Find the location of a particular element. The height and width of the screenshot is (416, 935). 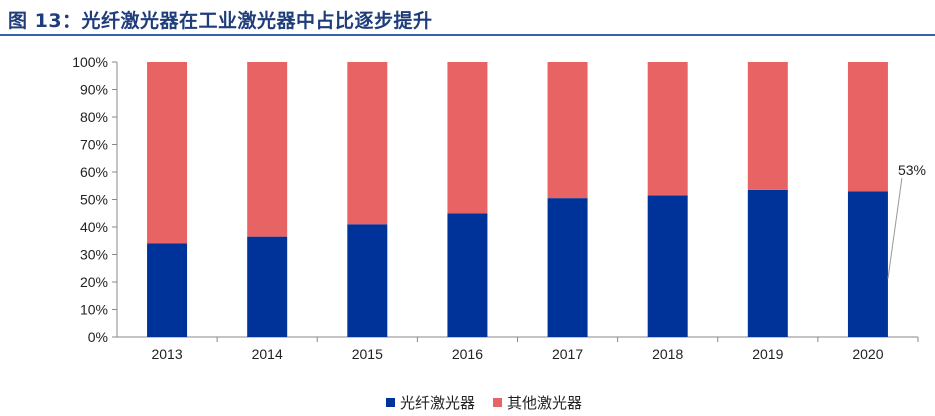

x-tick-label: 2018 is located at coordinates (667, 354).